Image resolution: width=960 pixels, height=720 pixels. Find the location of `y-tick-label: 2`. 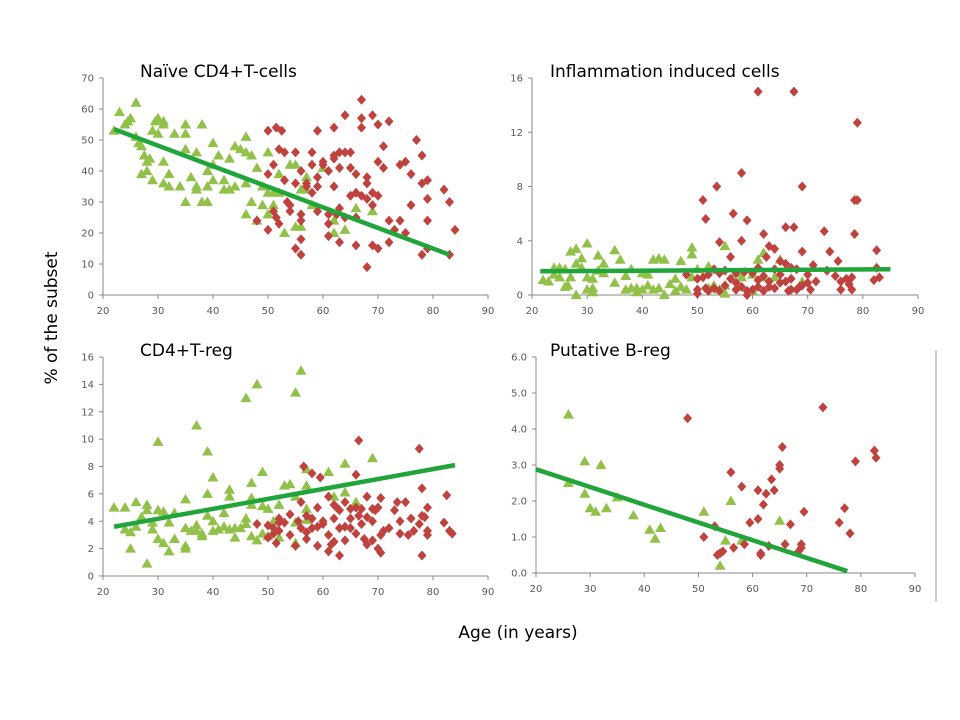

y-tick-label: 2 is located at coordinates (91, 549).